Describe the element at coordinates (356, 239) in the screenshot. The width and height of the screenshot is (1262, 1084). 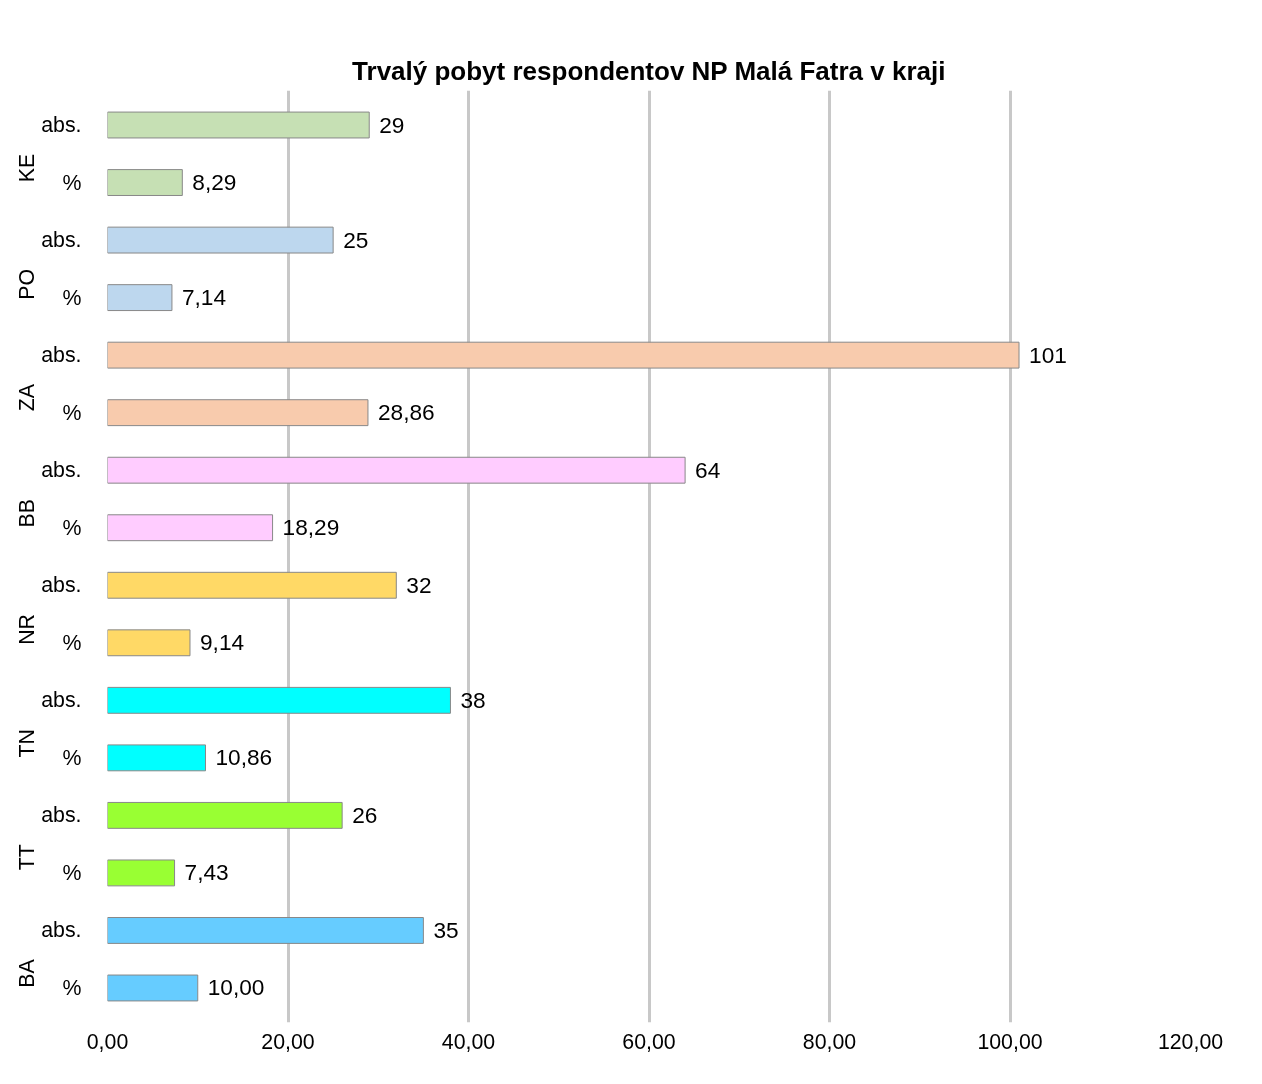
I see `data-label: 25` at that location.